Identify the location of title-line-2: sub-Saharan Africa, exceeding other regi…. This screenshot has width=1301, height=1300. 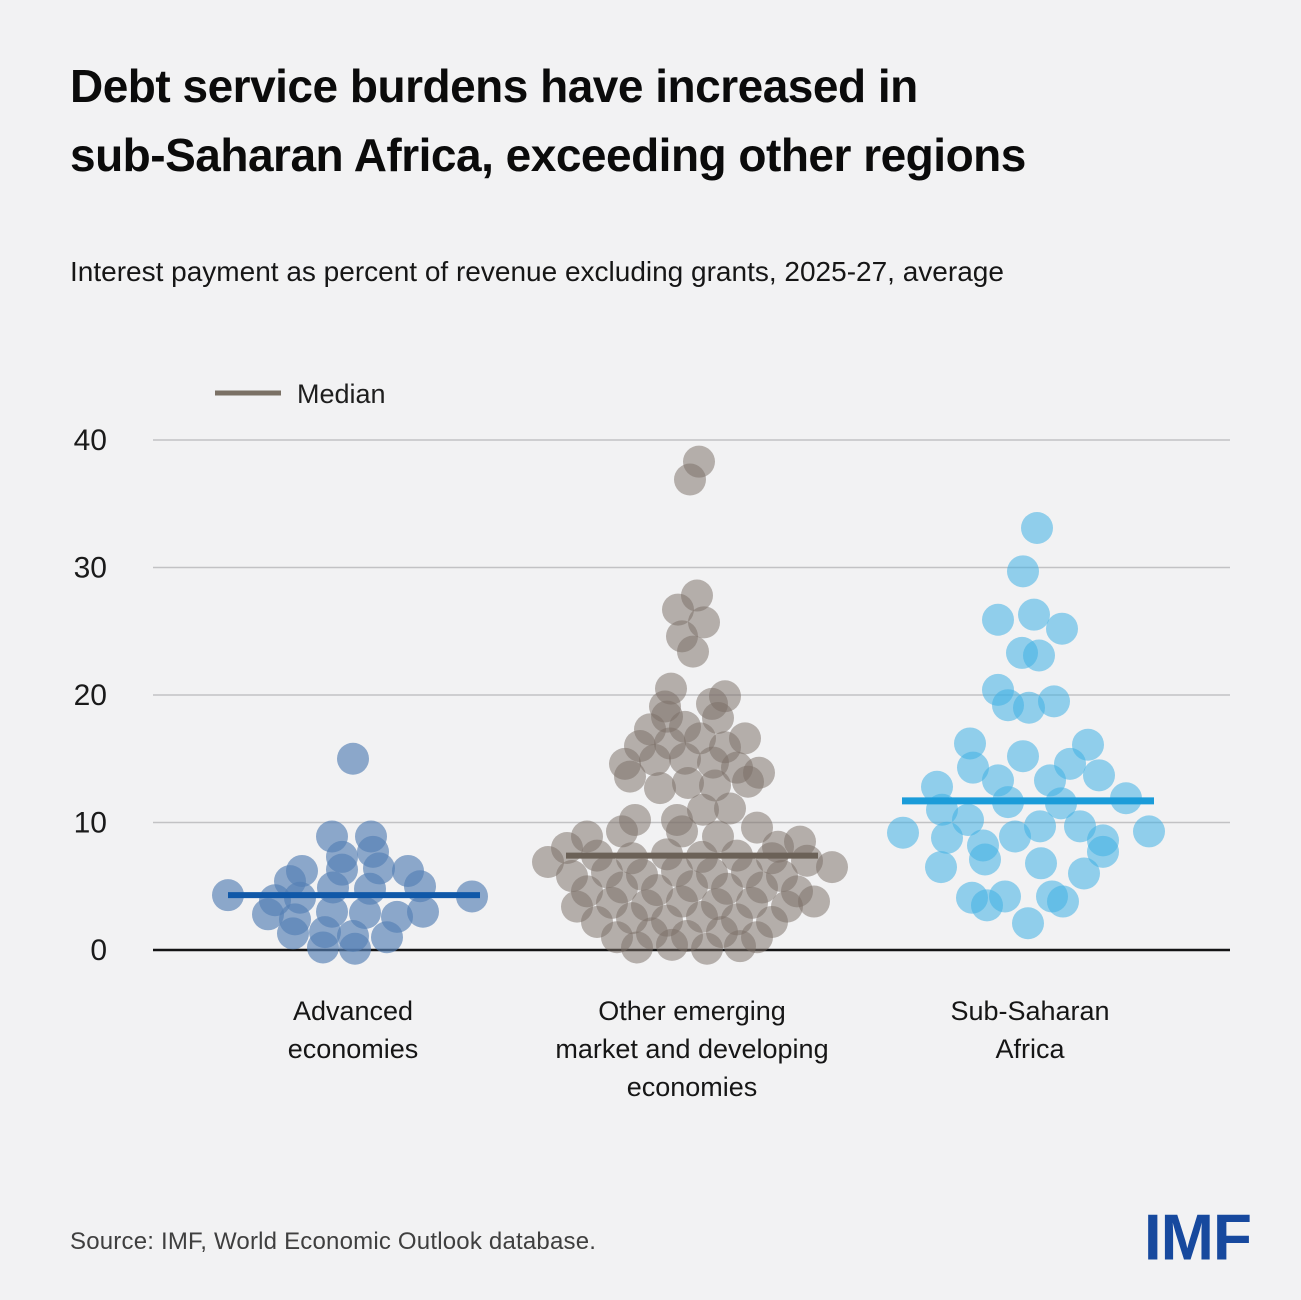
(548, 155).